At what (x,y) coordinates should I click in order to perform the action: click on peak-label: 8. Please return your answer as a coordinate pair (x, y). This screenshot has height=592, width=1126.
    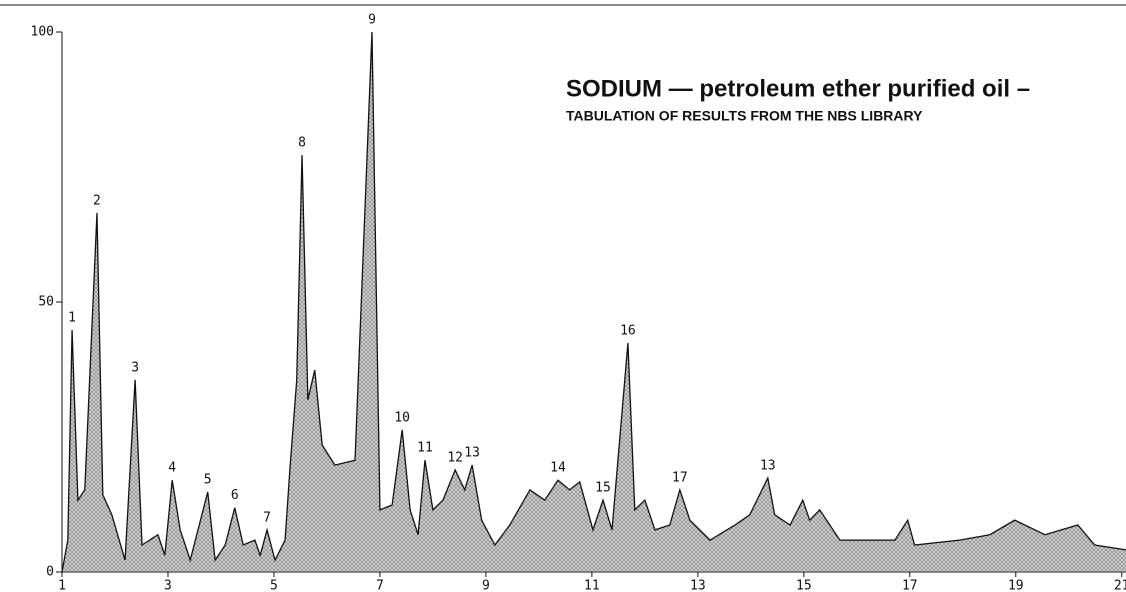
    Looking at the image, I should click on (302, 143).